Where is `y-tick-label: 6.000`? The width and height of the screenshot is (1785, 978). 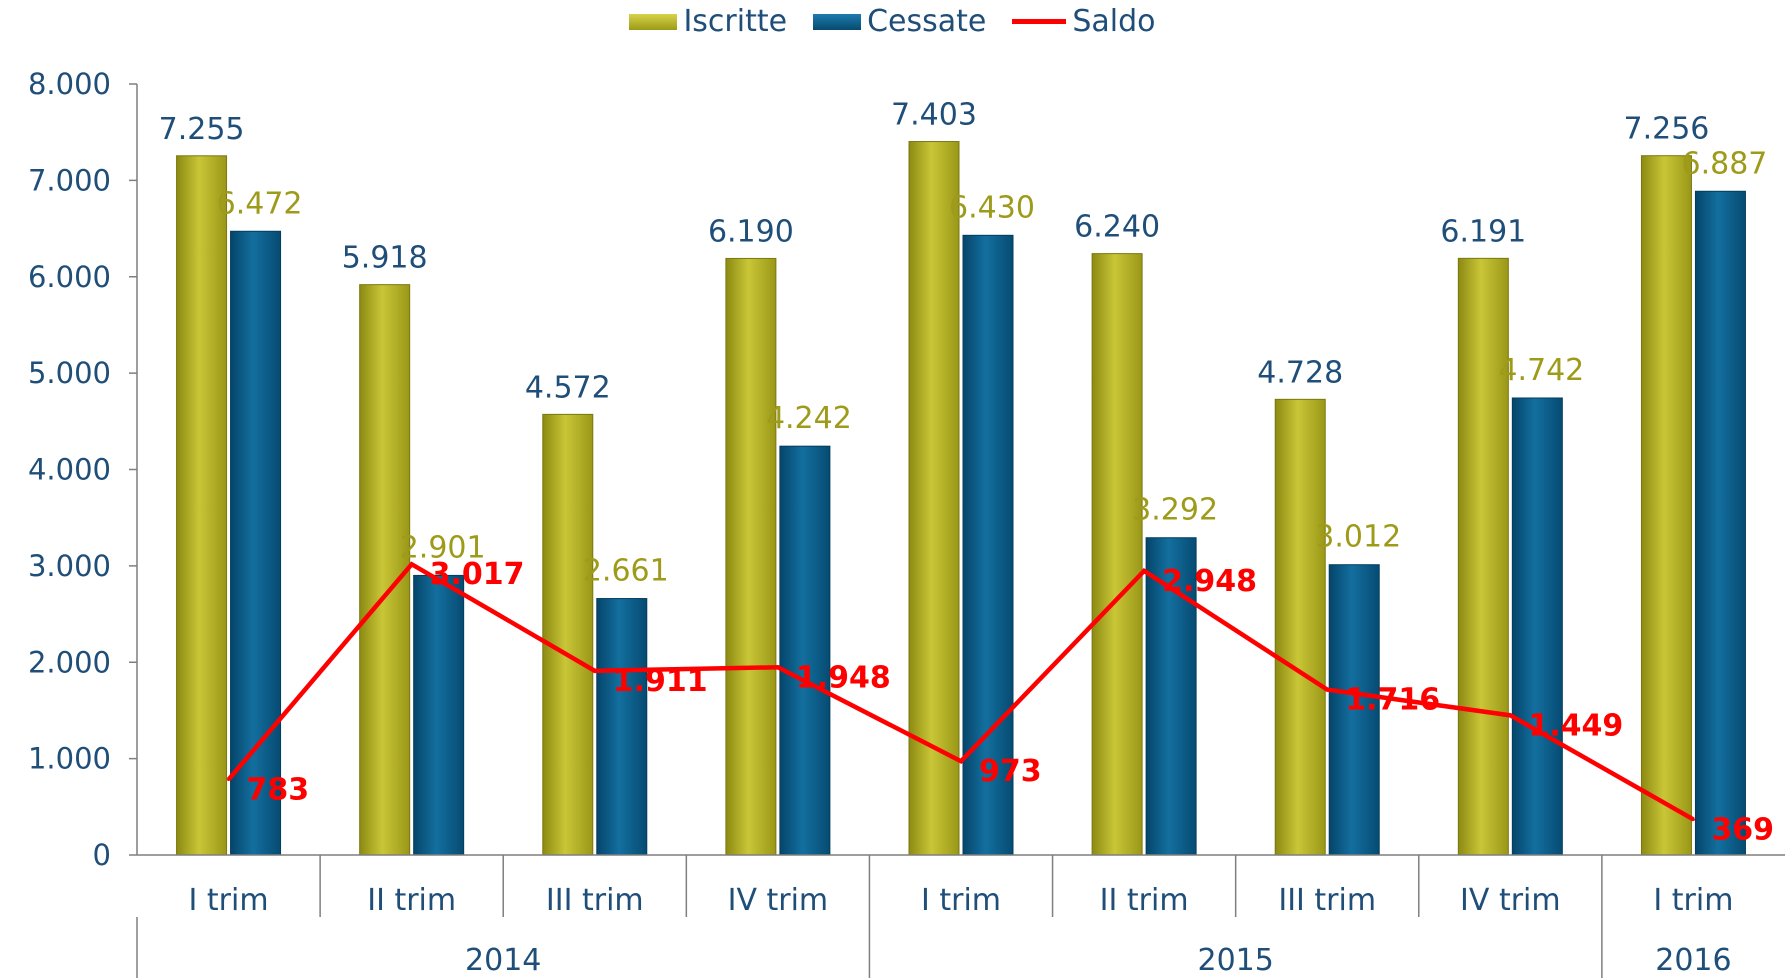 y-tick-label: 6.000 is located at coordinates (69, 277).